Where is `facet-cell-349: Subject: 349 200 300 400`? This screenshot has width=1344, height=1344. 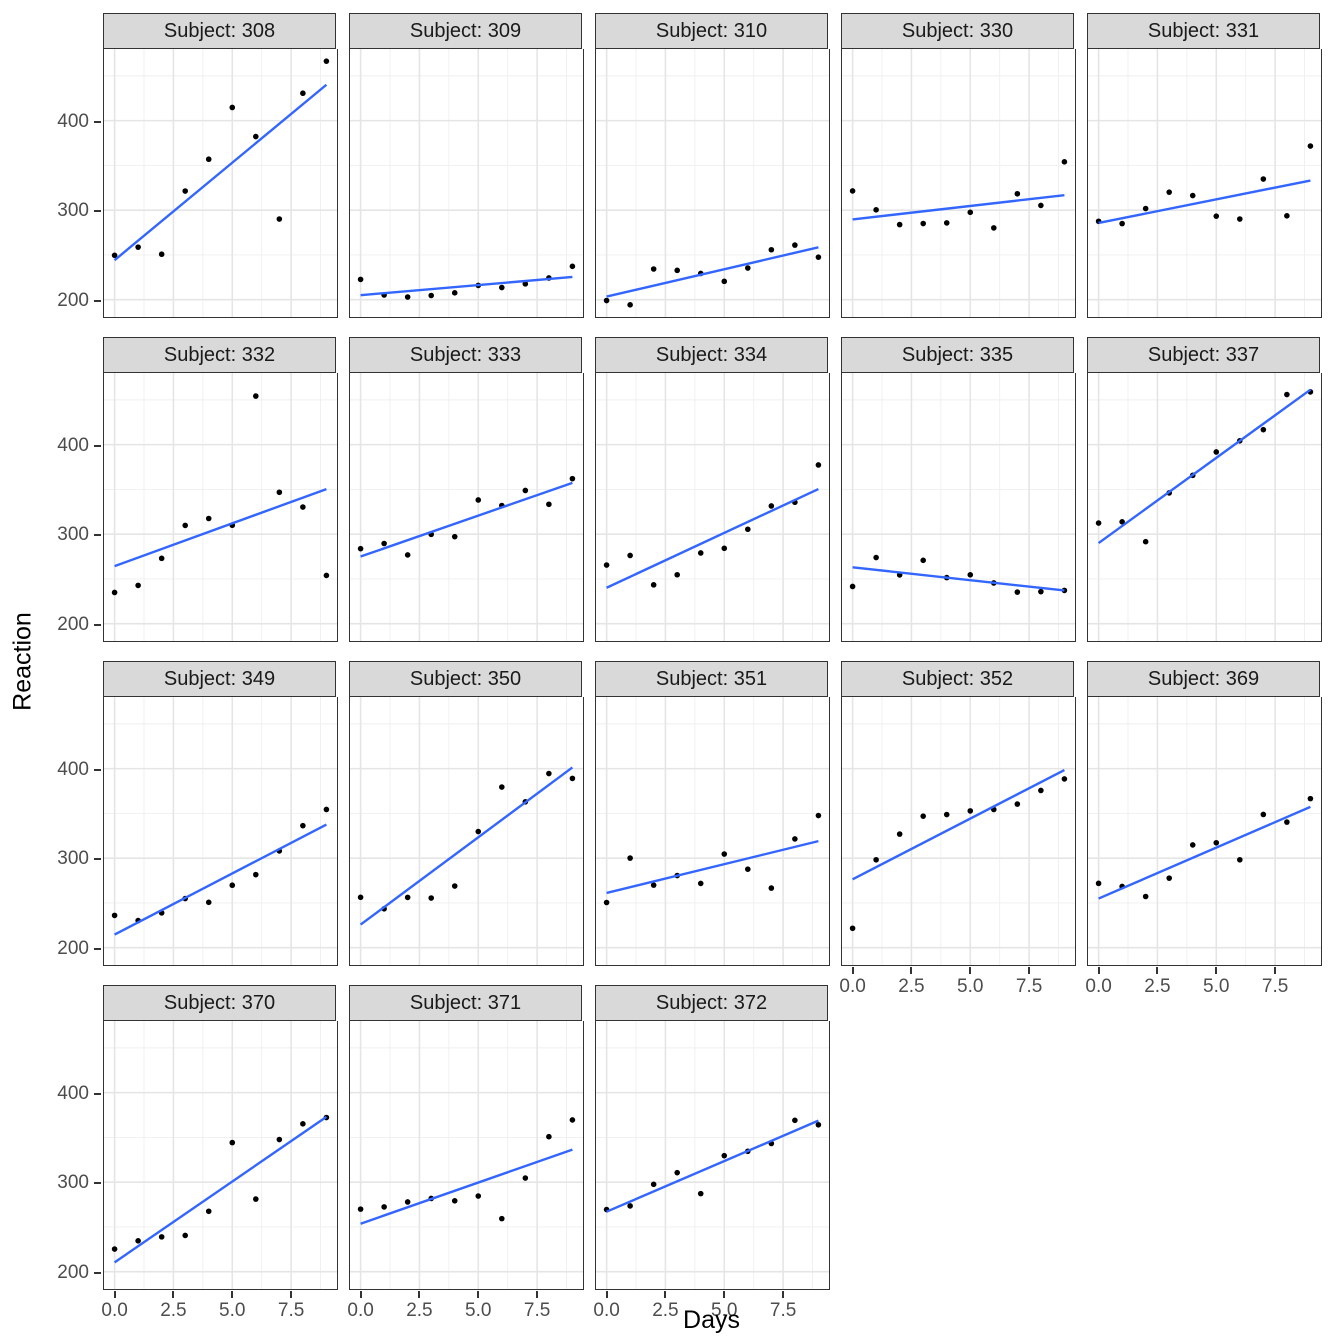
facet-cell-349: Subject: 349 200 300 400 is located at coordinates (197, 814).